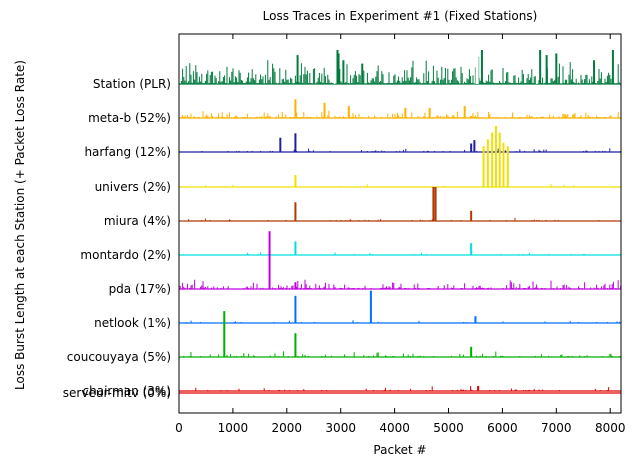  What do you see at coordinates (340, 428) in the screenshot?
I see `x-tick-label: 3000` at bounding box center [340, 428].